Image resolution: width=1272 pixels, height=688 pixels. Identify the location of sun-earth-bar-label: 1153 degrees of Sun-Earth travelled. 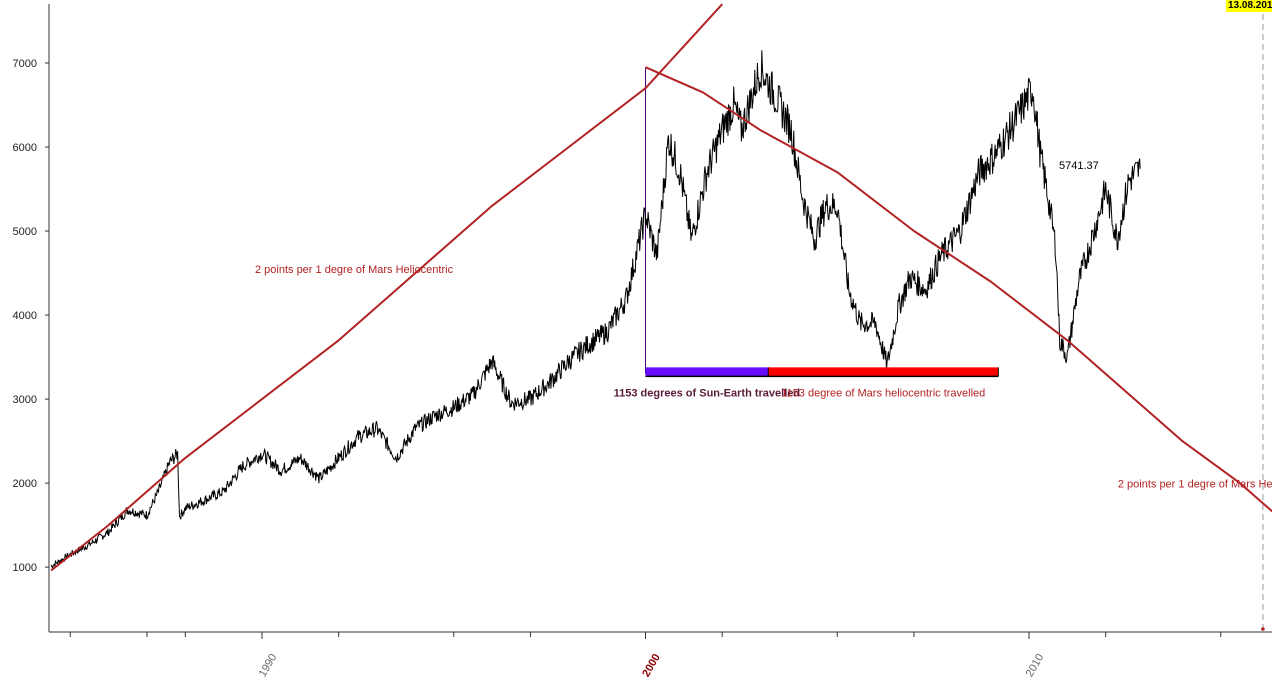
(707, 393).